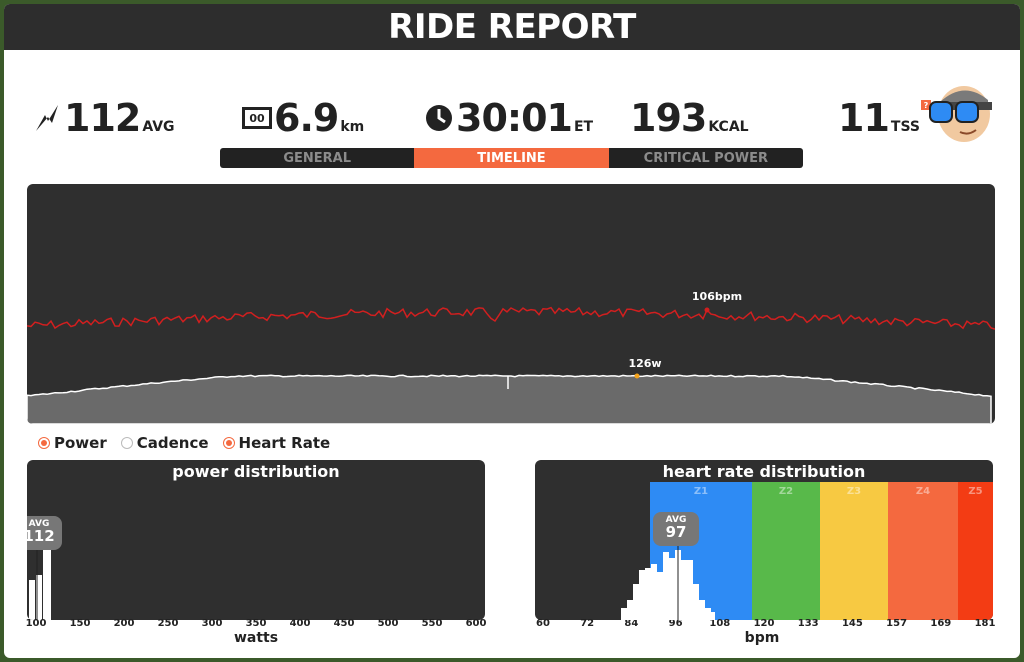 The height and width of the screenshot is (662, 1024). I want to click on title-bar: RIDE REPORT, so click(512, 27).